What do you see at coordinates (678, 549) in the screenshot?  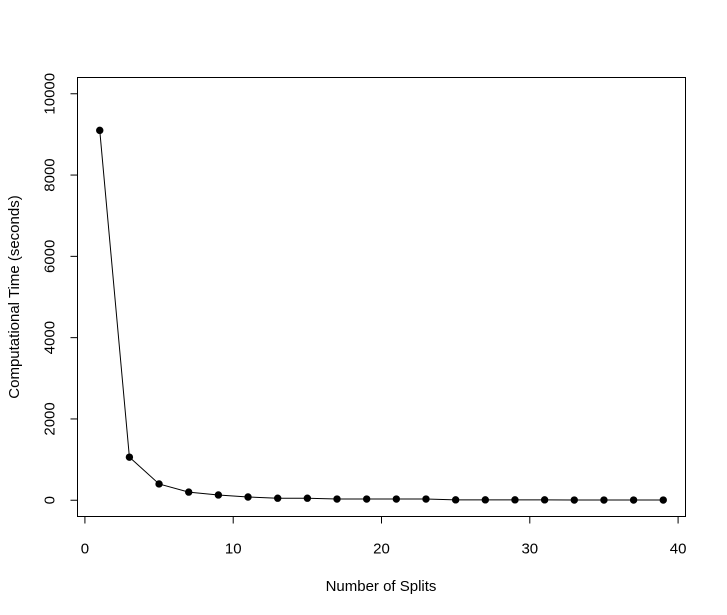 I see `x-tick-label: 40` at bounding box center [678, 549].